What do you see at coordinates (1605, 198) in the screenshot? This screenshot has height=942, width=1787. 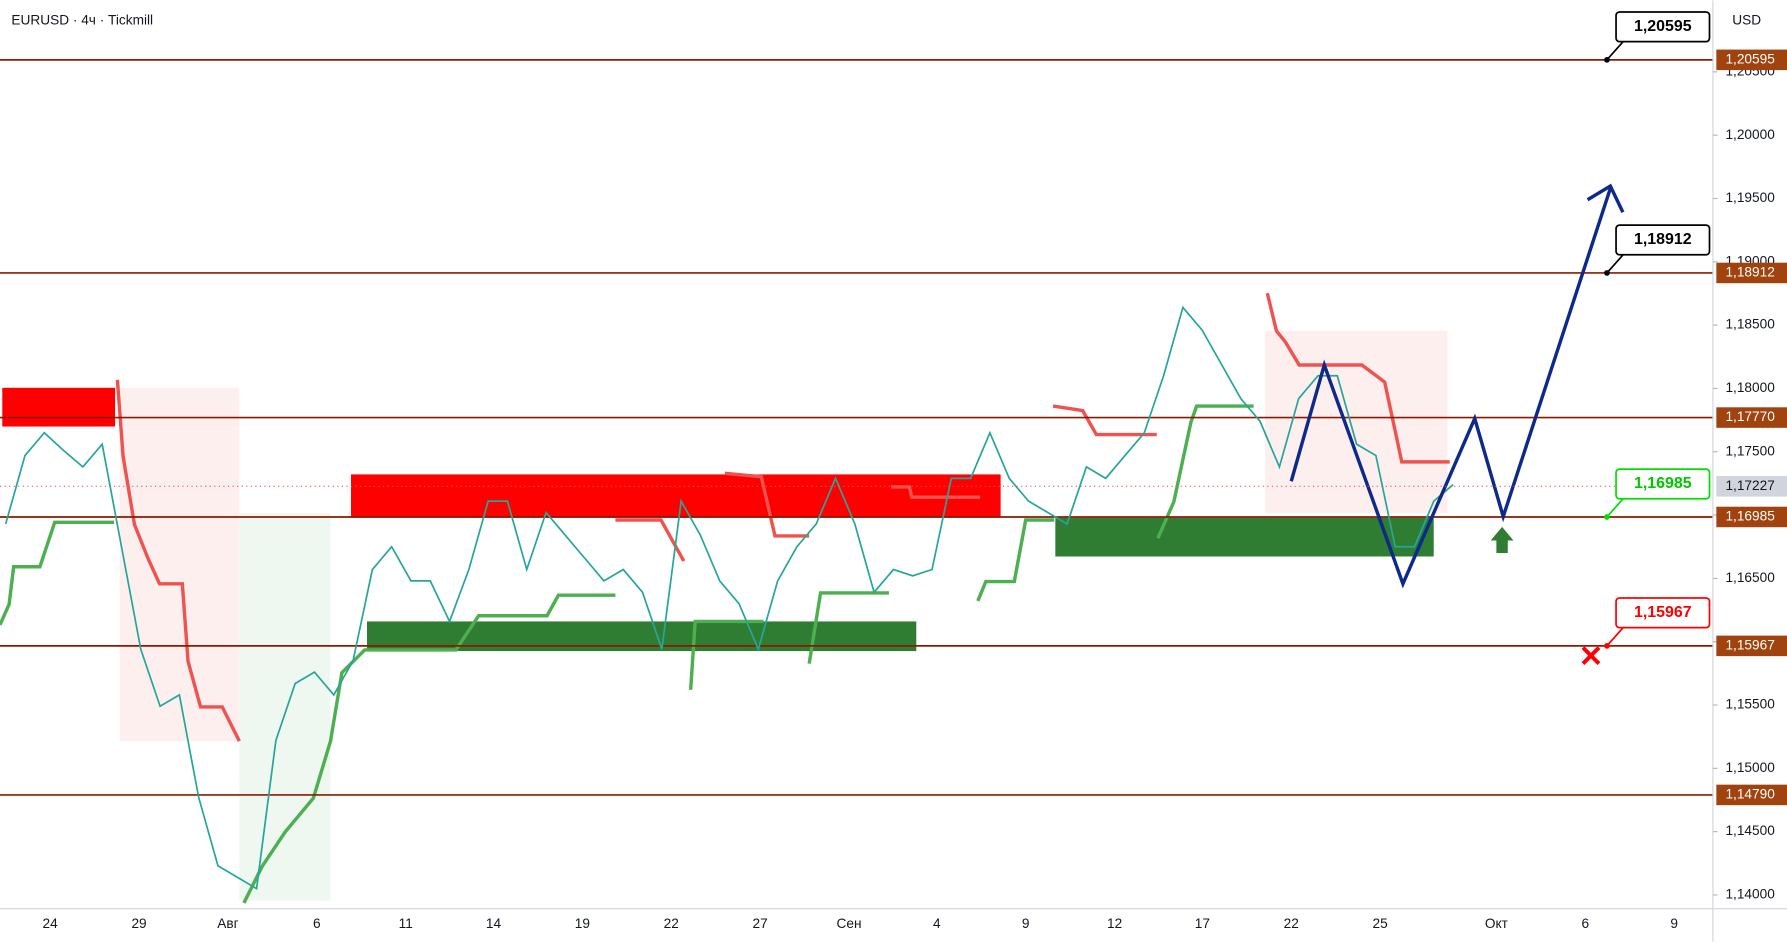 I see `forecast-arrow` at bounding box center [1605, 198].